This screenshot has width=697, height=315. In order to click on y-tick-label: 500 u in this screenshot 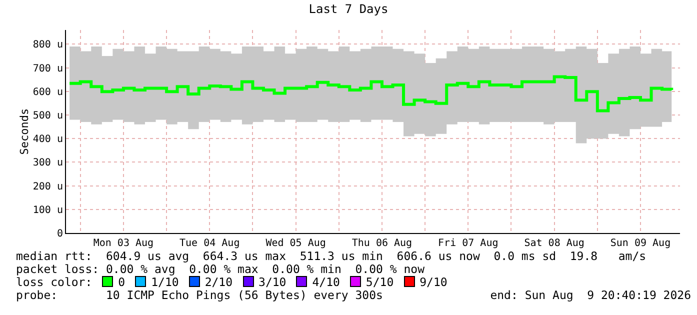, I will do `click(47, 116)`.